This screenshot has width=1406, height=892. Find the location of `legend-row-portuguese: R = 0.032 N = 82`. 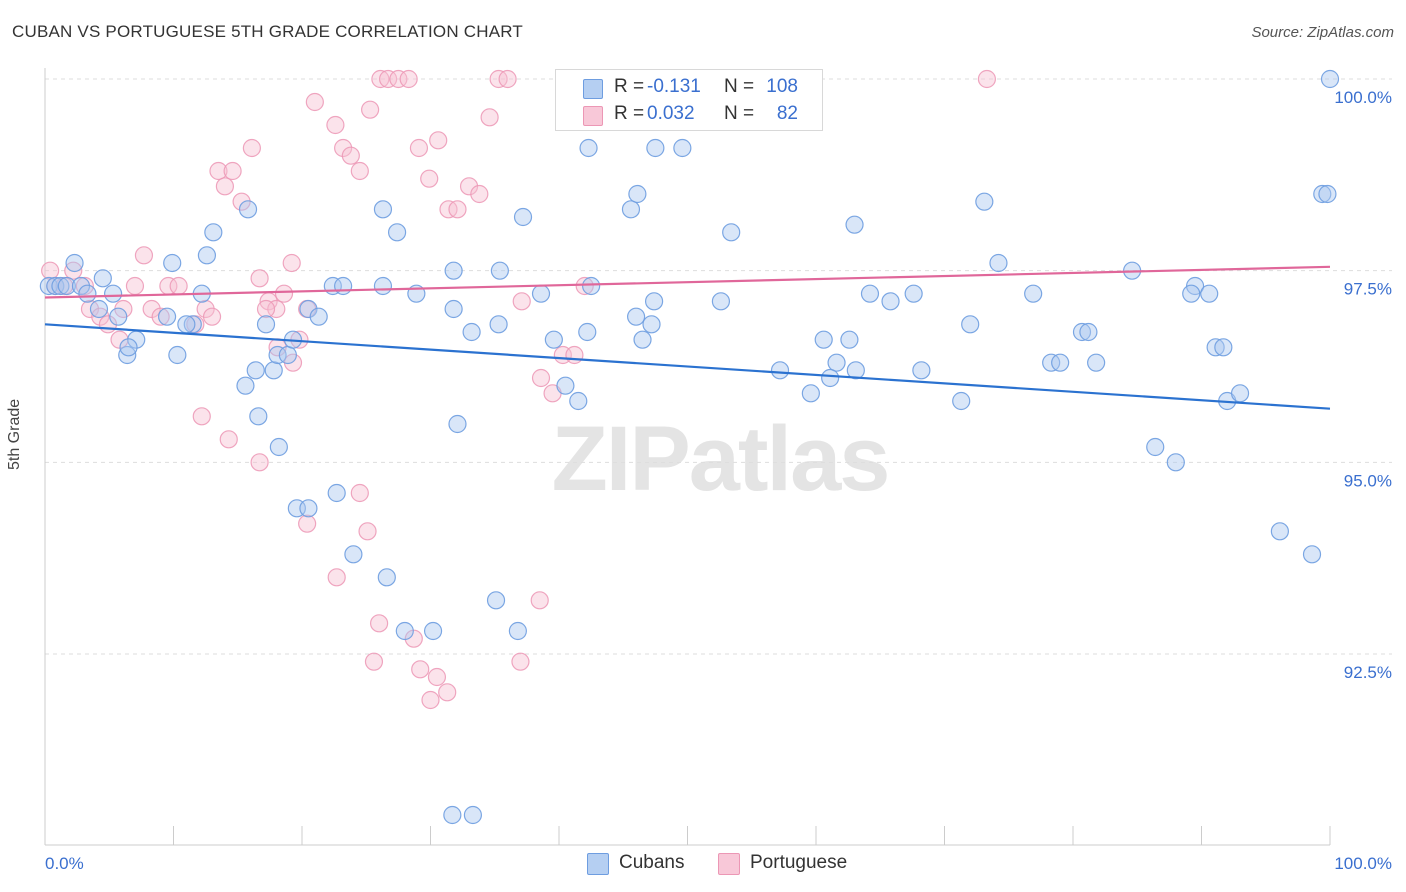

legend-row-portuguese: R = 0.032 N = 82 is located at coordinates (689, 114).